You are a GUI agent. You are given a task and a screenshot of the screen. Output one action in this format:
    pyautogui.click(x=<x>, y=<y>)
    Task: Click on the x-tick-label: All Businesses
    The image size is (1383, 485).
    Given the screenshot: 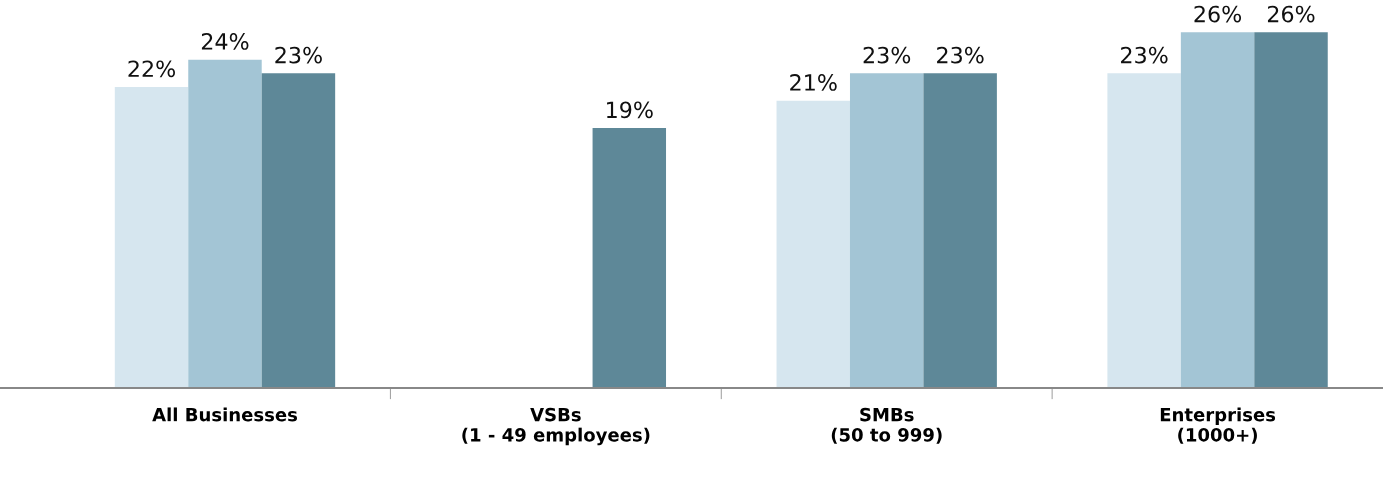 What is the action you would take?
    pyautogui.click(x=225, y=414)
    